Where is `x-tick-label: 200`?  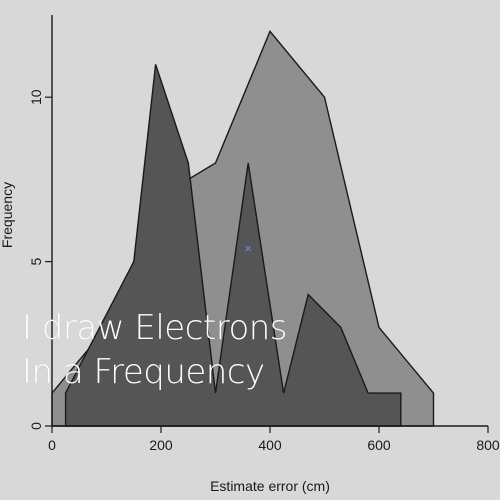
x-tick-label: 200 is located at coordinates (161, 445).